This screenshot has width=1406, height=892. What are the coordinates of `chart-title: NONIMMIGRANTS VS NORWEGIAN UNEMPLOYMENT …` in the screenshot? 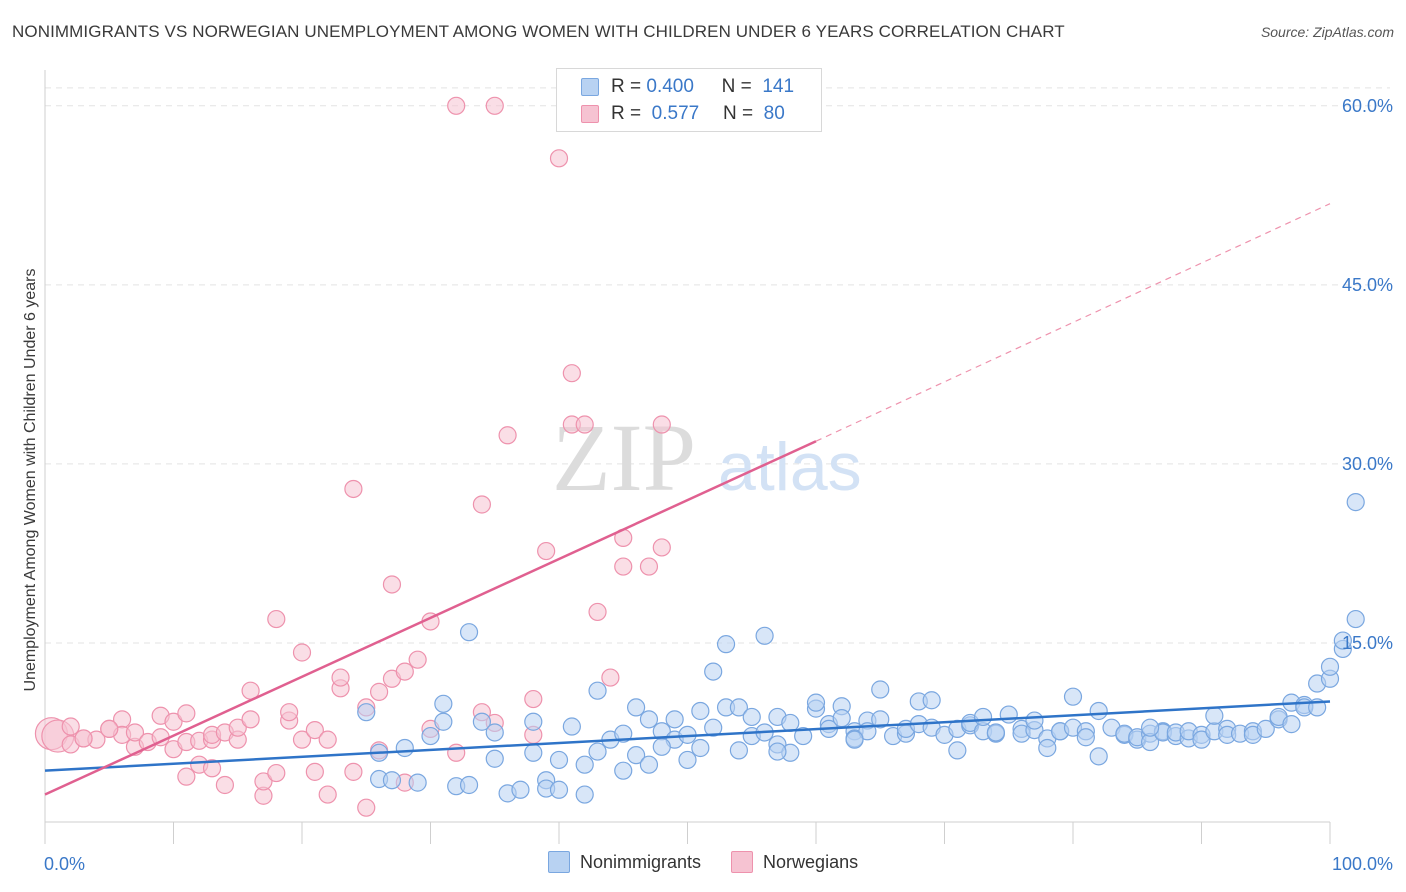 It's located at (538, 31).